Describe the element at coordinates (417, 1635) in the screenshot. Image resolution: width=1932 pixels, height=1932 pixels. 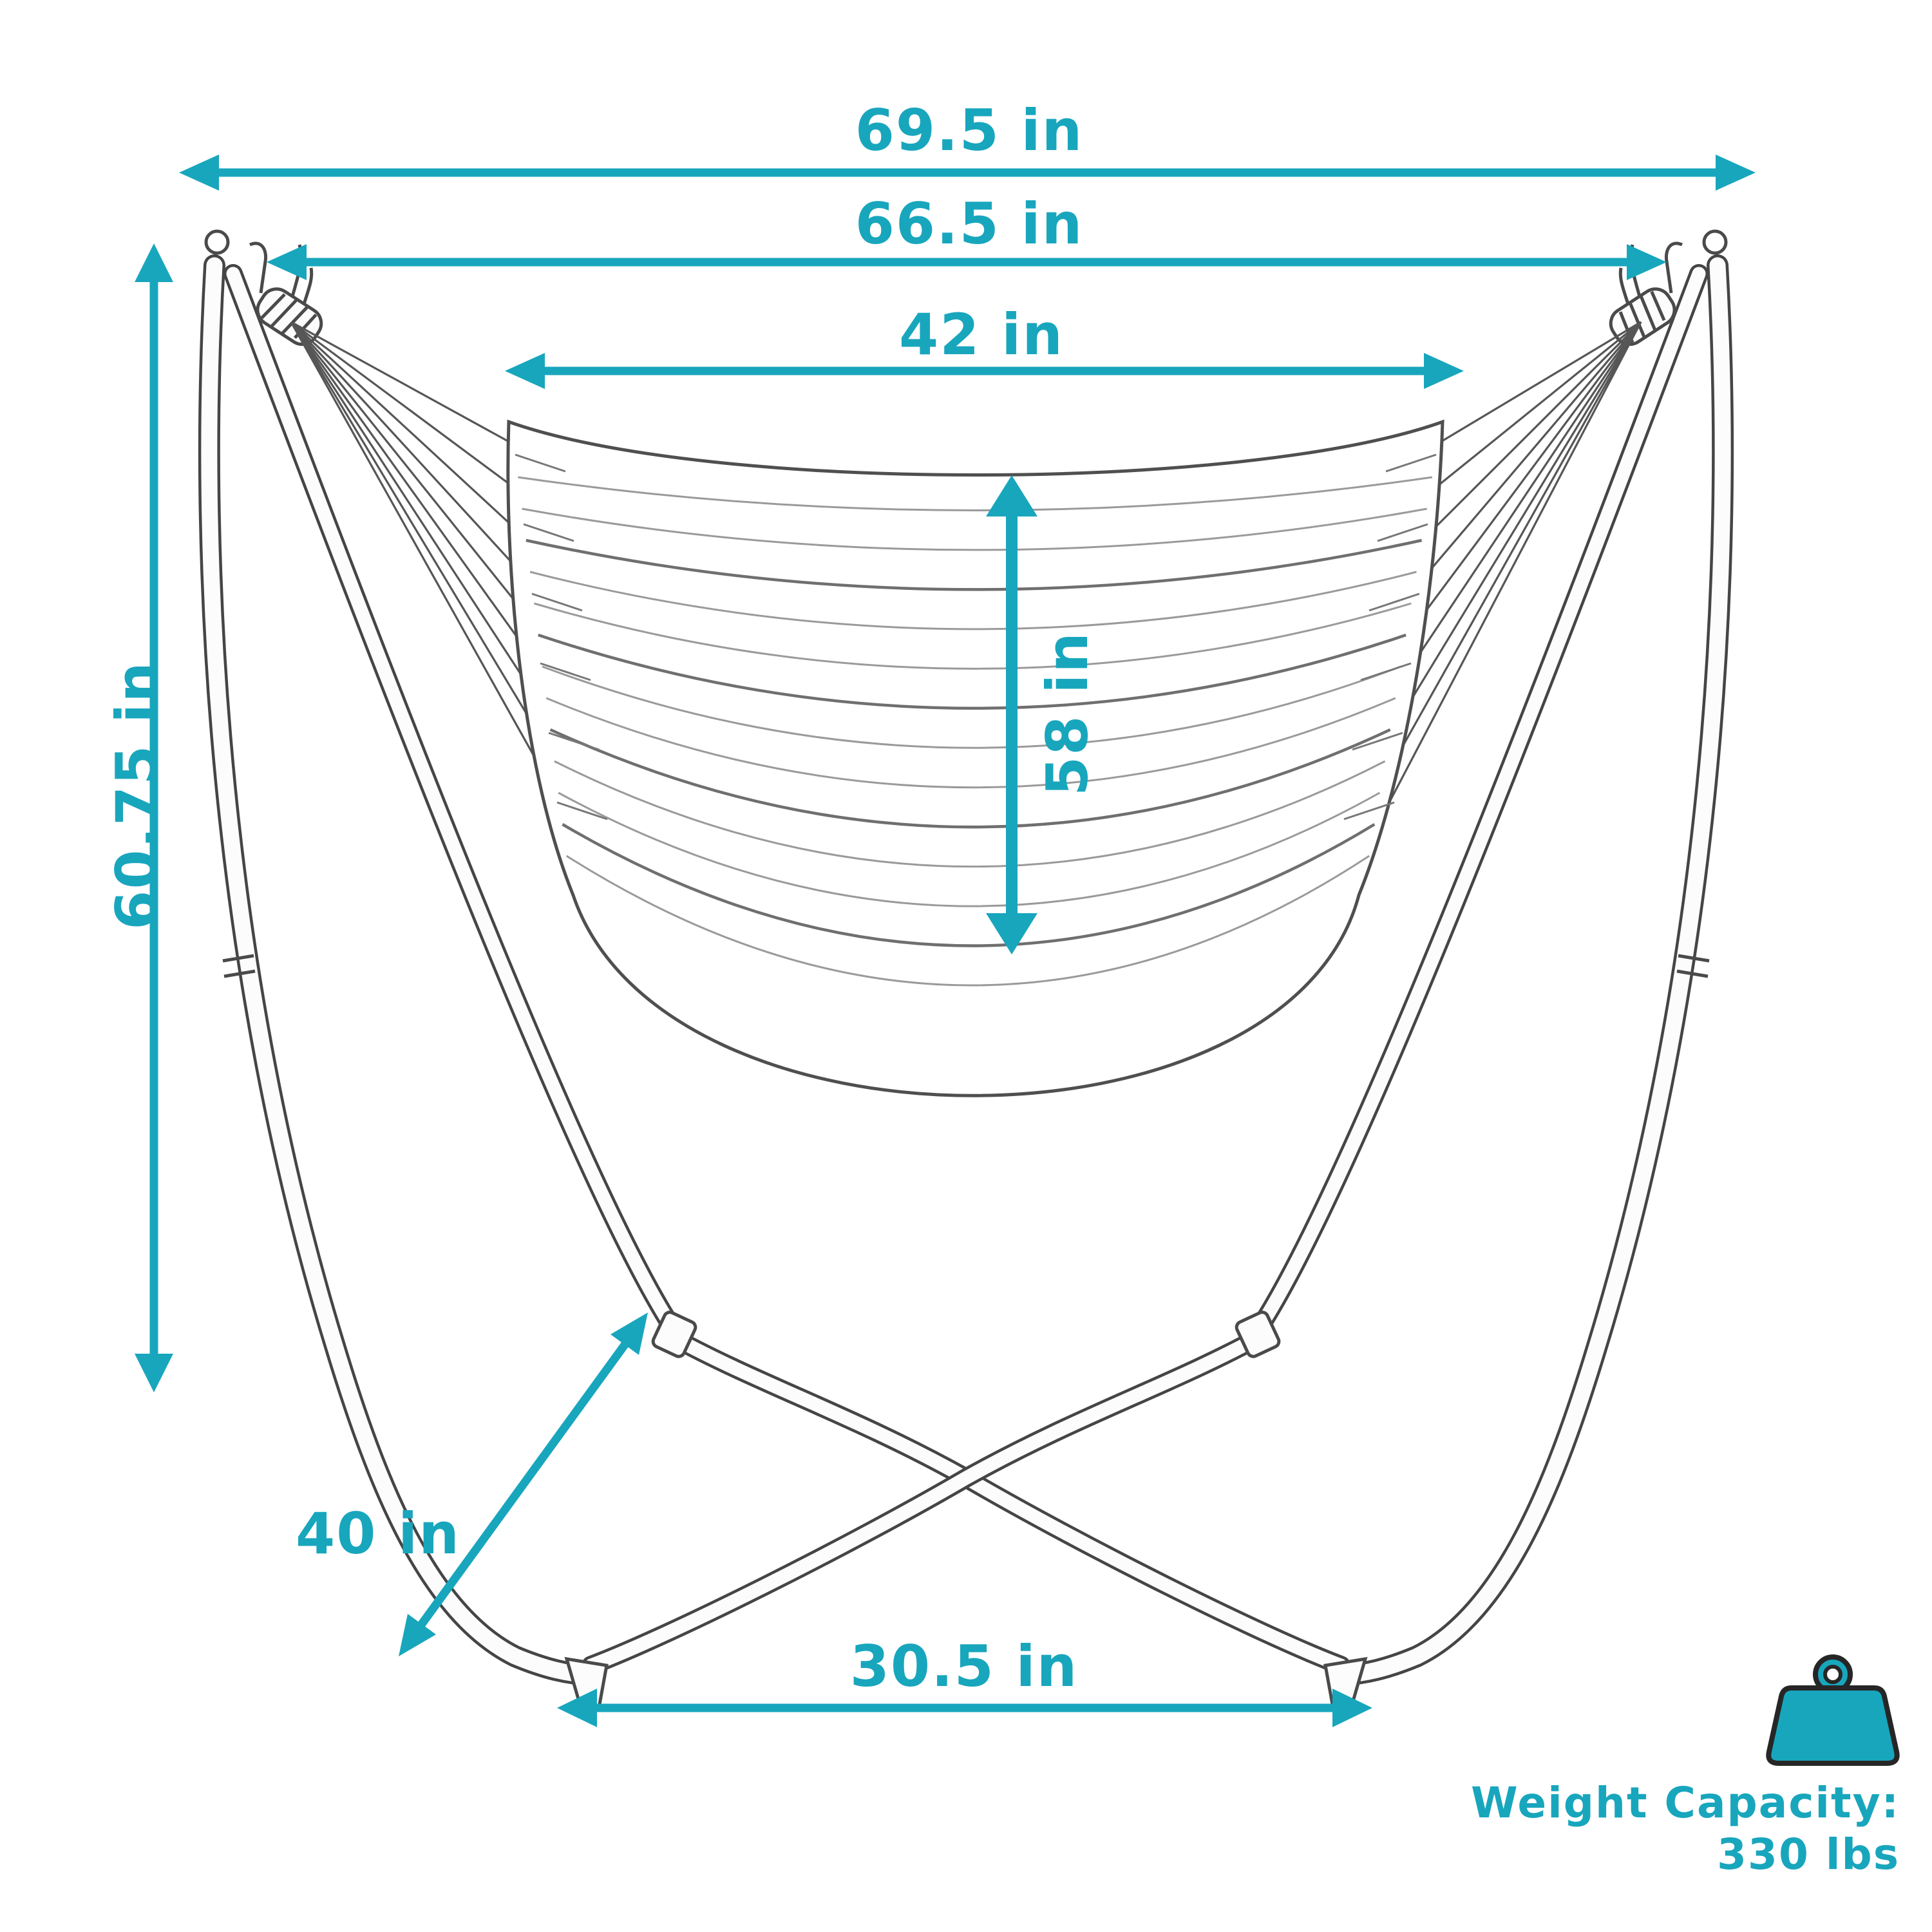
I see `arrowhead-down-left-icon` at that location.